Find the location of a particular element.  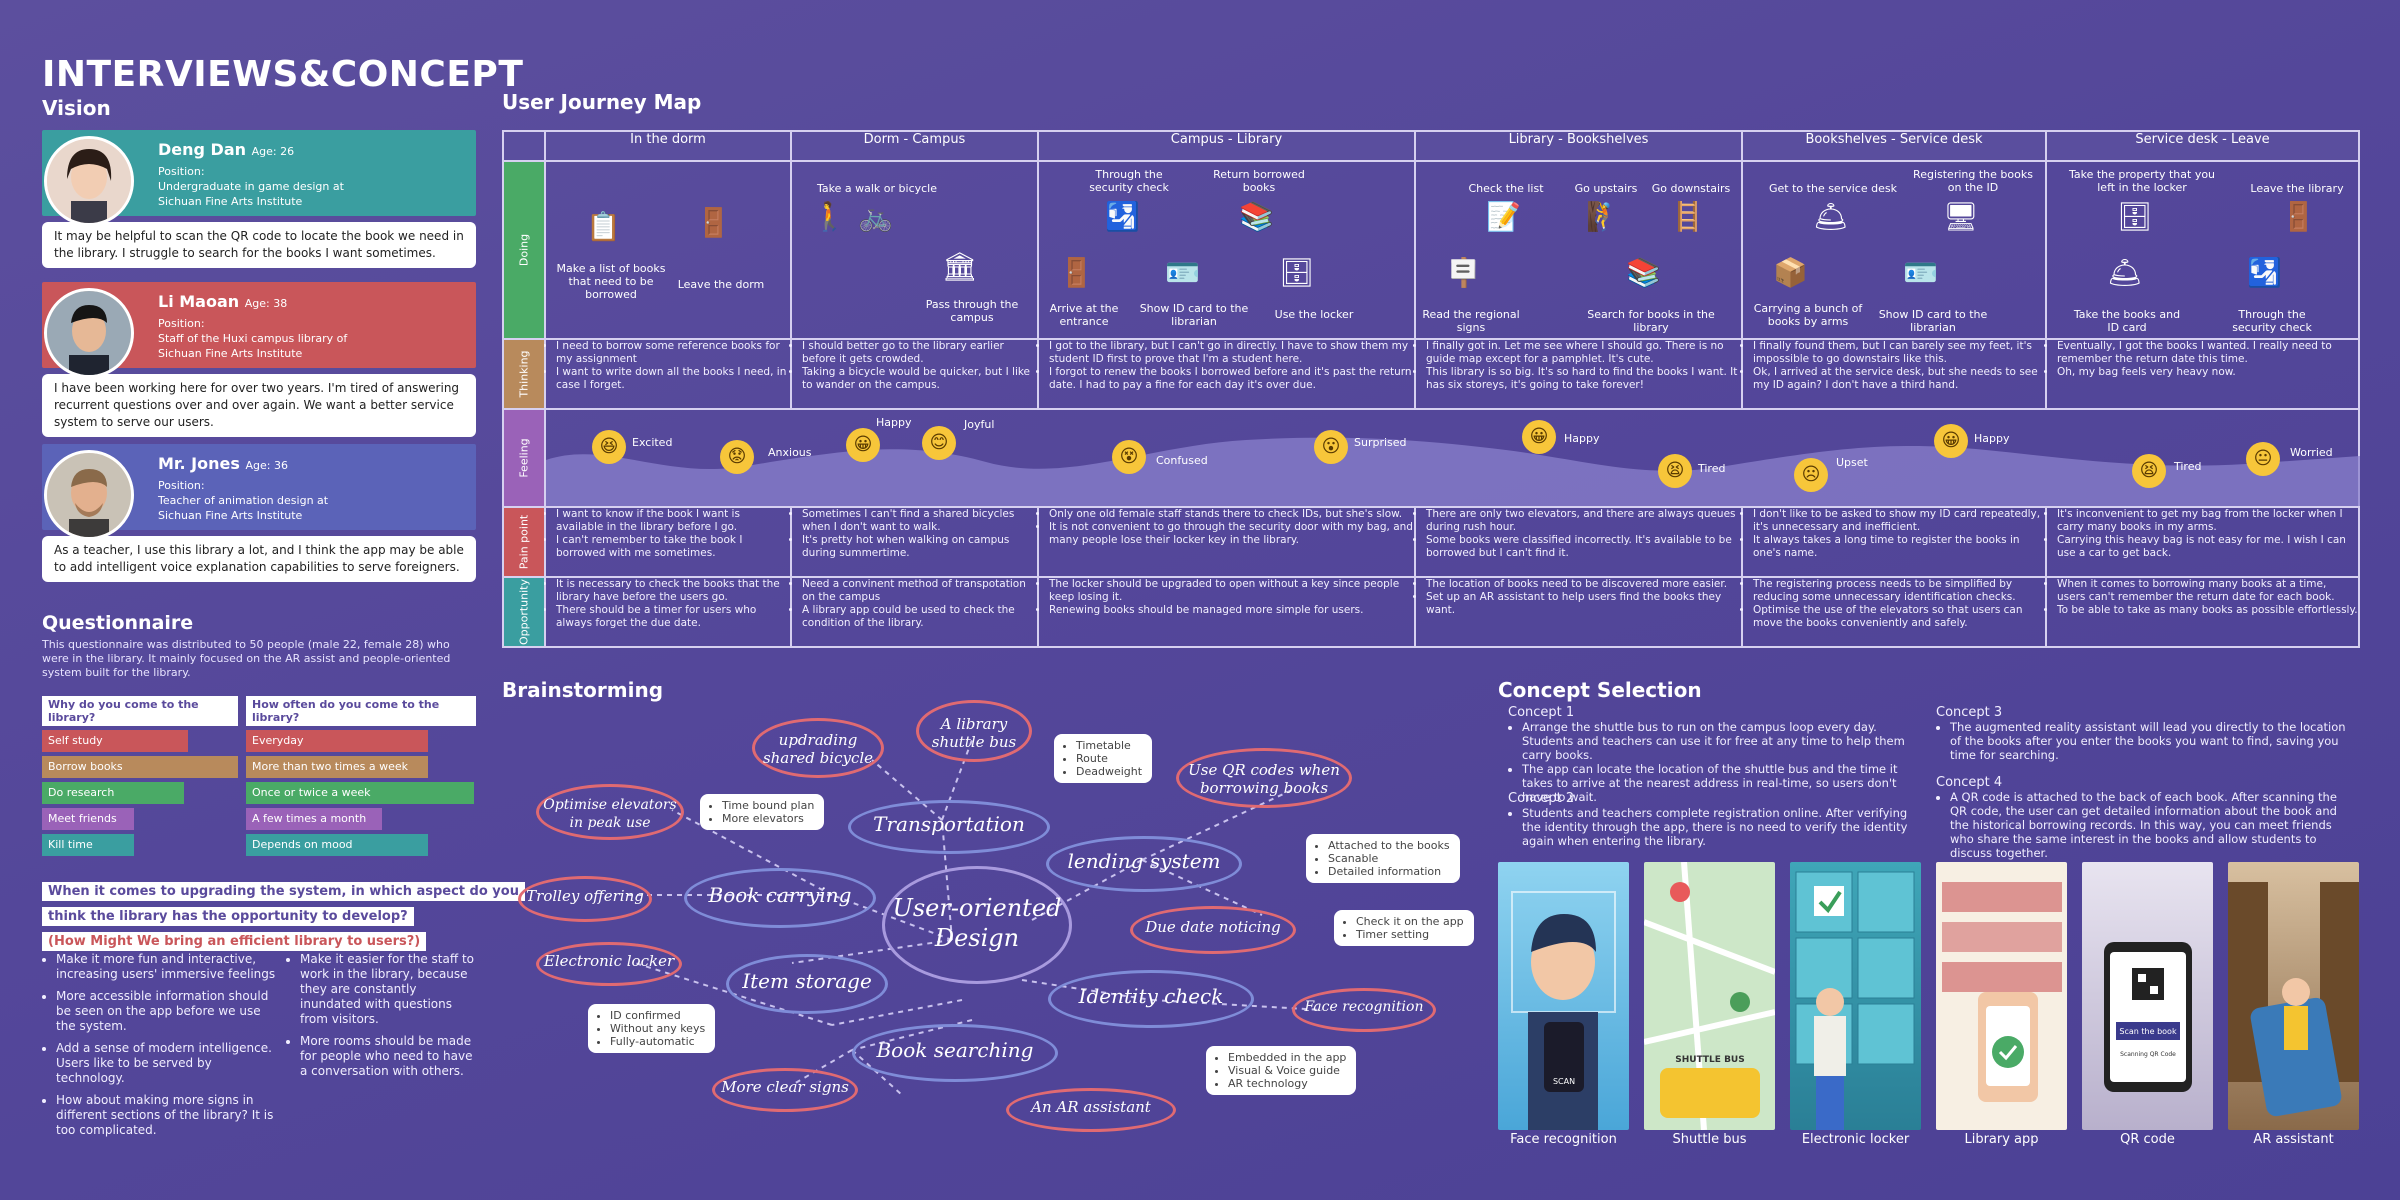

action-label: Registering the books on the ID is located at coordinates (1973, 181).